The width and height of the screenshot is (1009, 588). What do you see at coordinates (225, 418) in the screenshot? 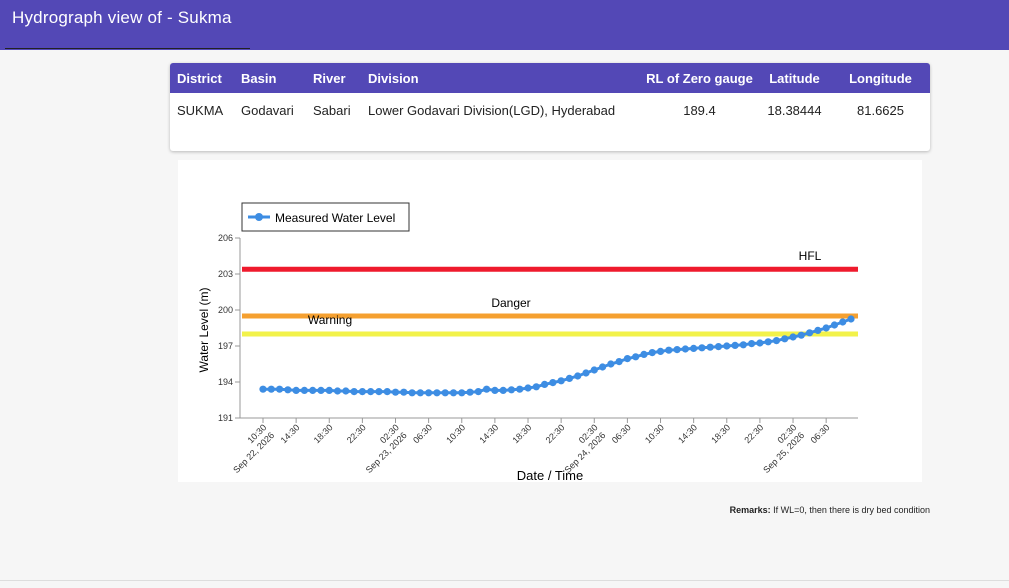
I see `y-tick-label: 191` at bounding box center [225, 418].